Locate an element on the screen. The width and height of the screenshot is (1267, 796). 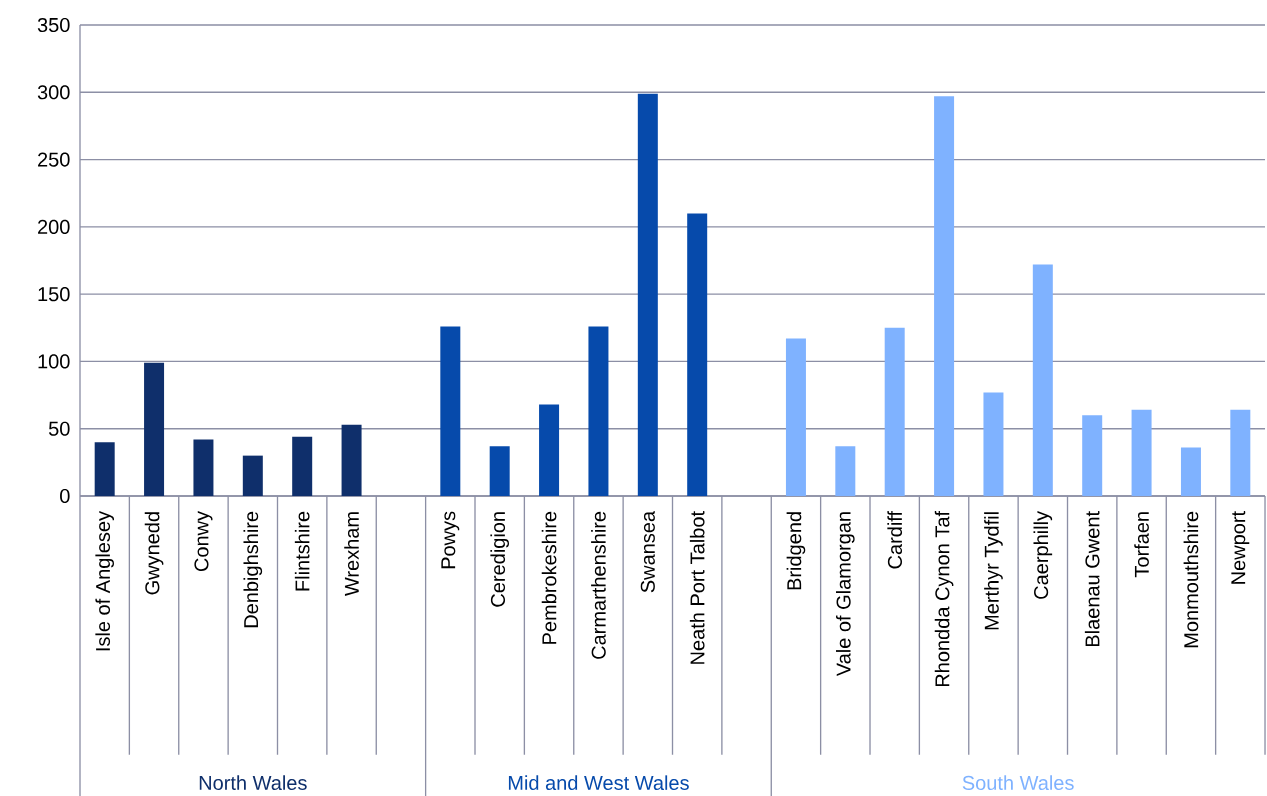
x-tick-label: Newport is located at coordinates (1240, 547).